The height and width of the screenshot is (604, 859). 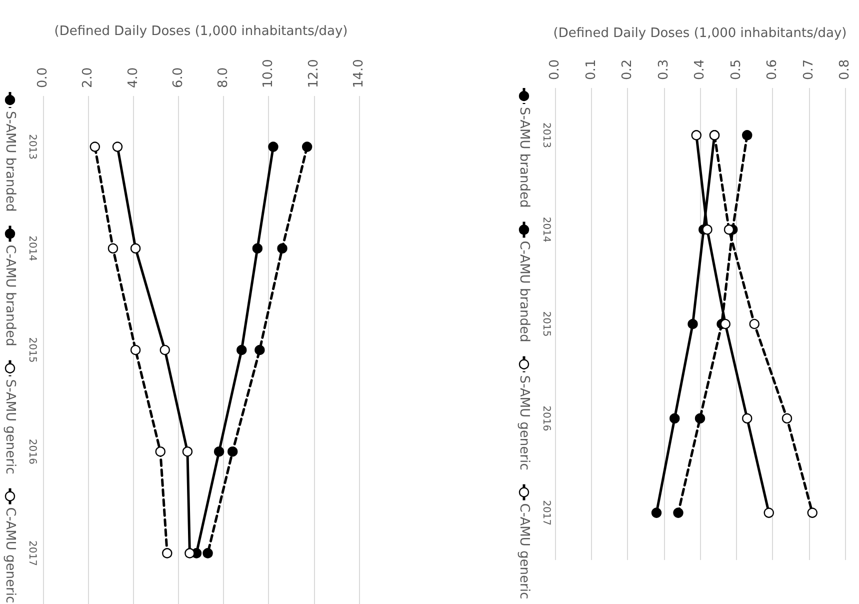 I want to click on x-tick-label: 0.7, so click(x=808, y=69).